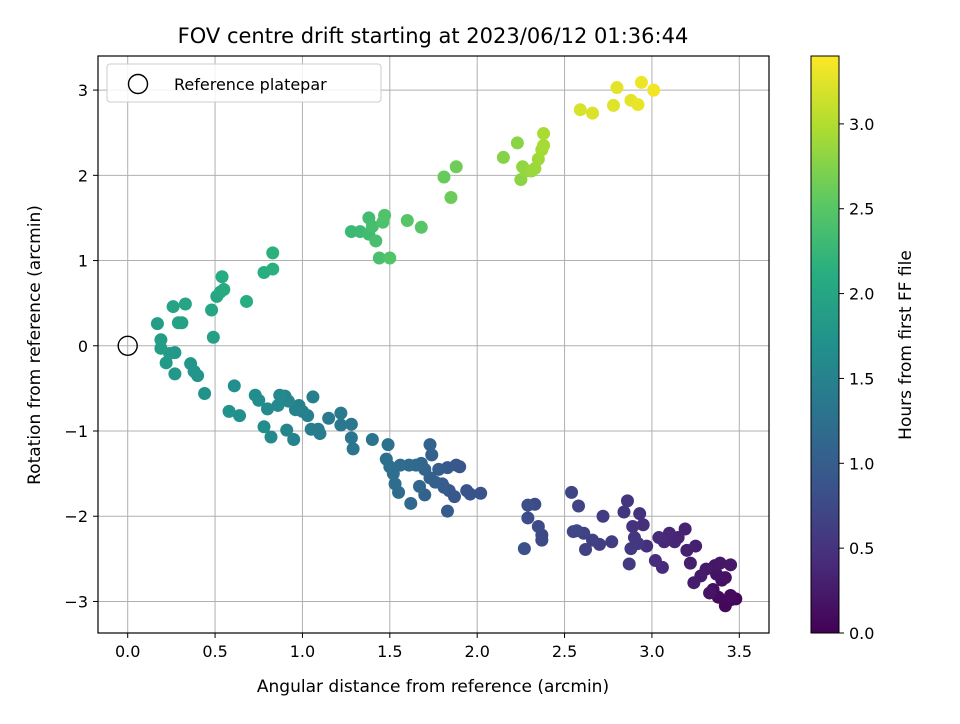 The height and width of the screenshot is (724, 960). I want to click on colorbar-gradient, so click(825, 344).